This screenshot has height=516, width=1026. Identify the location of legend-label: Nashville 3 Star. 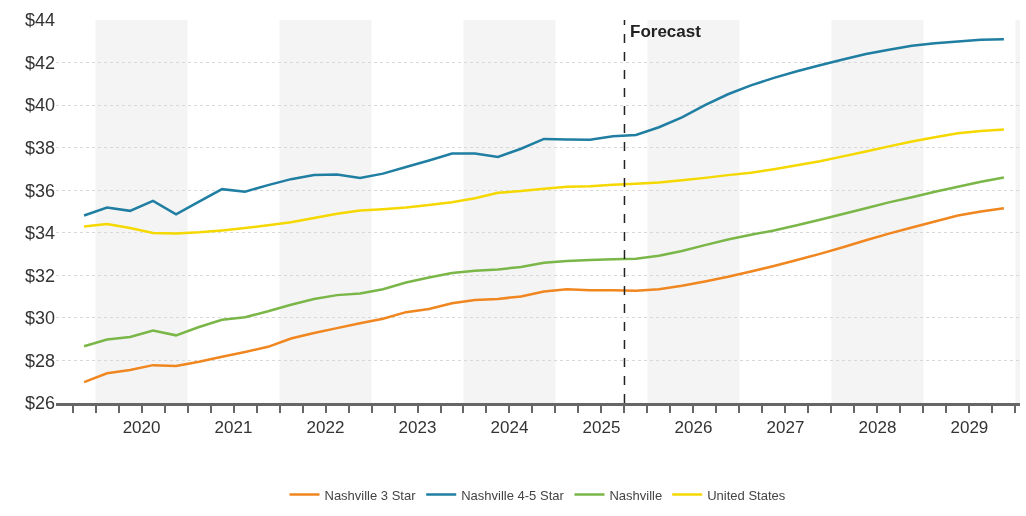
(370, 495).